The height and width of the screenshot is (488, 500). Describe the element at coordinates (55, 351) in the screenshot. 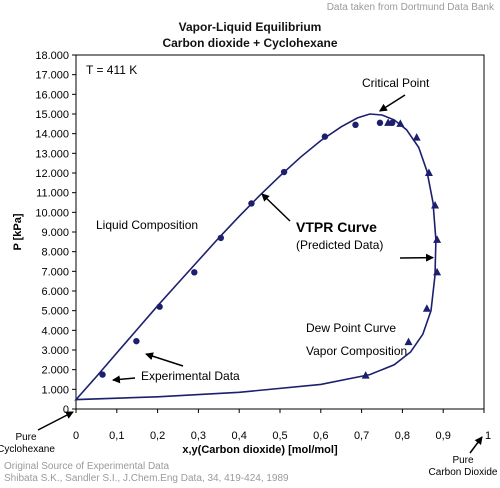

I see `y-tick-label: 3.000` at that location.